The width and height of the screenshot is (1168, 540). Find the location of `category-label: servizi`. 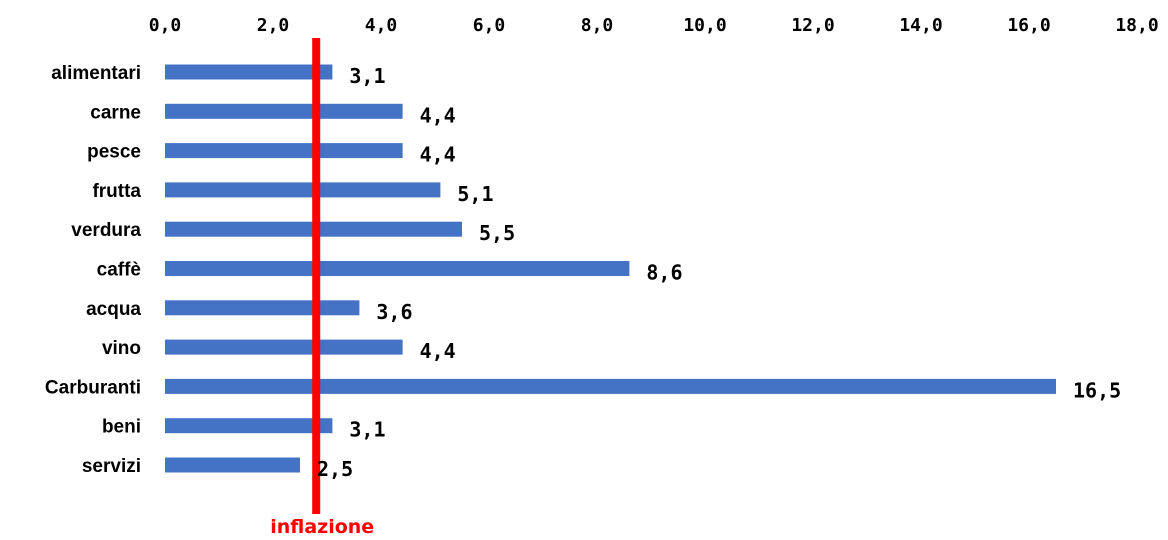

category-label: servizi is located at coordinates (111, 466).